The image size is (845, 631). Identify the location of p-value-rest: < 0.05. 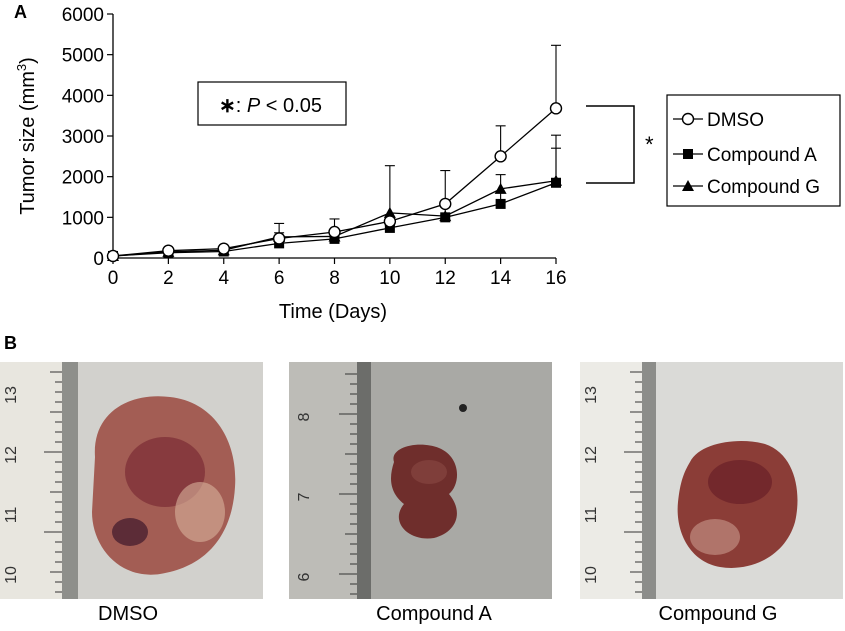
(291, 106).